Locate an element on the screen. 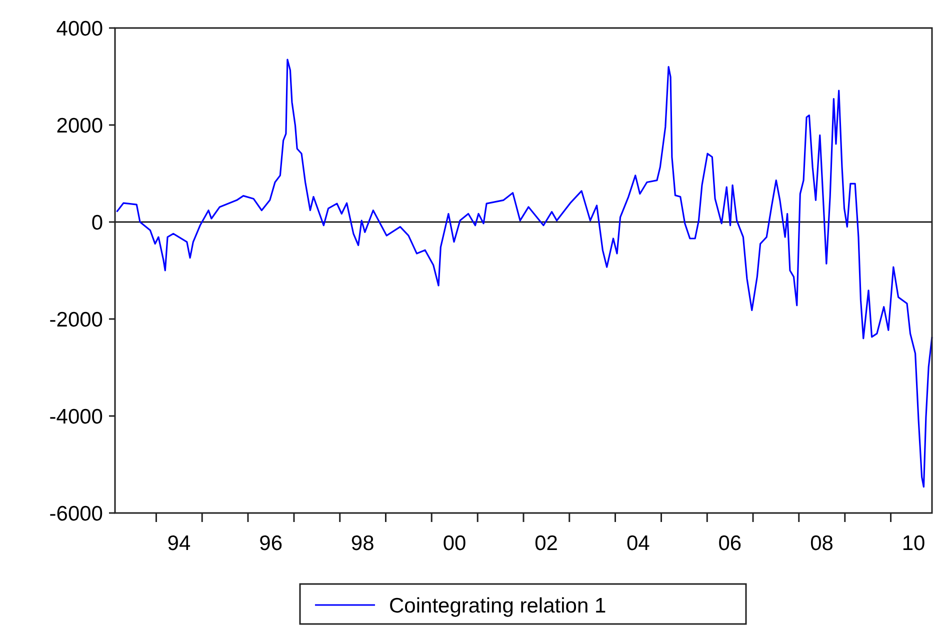 The image size is (934, 626). y-tick-label: 0 is located at coordinates (97, 222).